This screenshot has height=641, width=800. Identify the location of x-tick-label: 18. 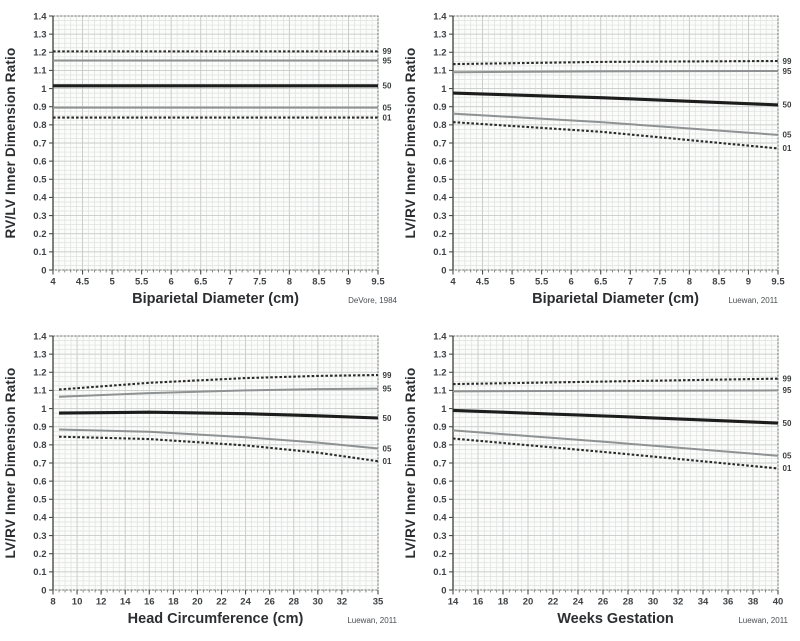
(503, 602).